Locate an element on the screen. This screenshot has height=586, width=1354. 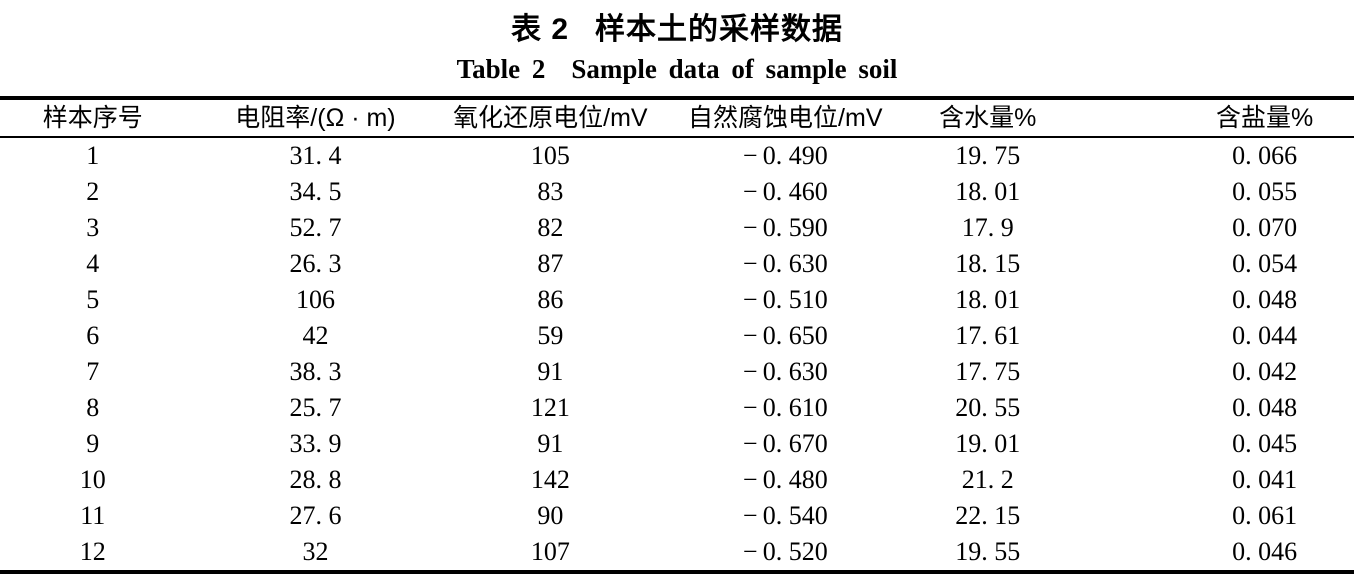
table-cell: 0. 044 is located at coordinates (1265, 335).